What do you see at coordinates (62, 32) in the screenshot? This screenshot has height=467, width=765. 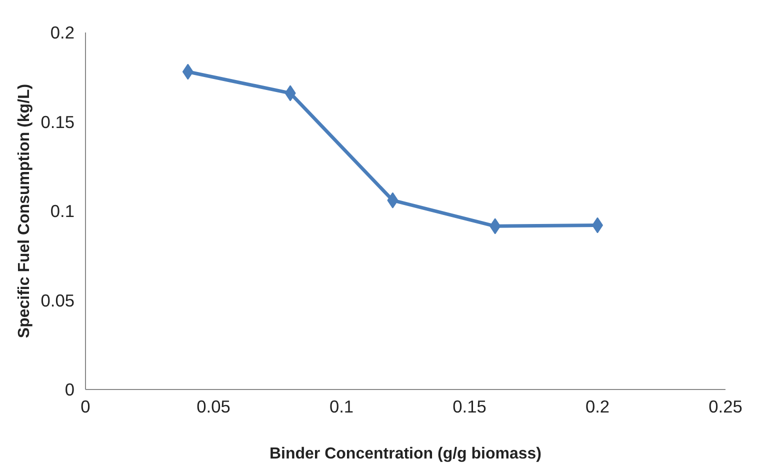 I see `y-tick-label: 0.2` at bounding box center [62, 32].